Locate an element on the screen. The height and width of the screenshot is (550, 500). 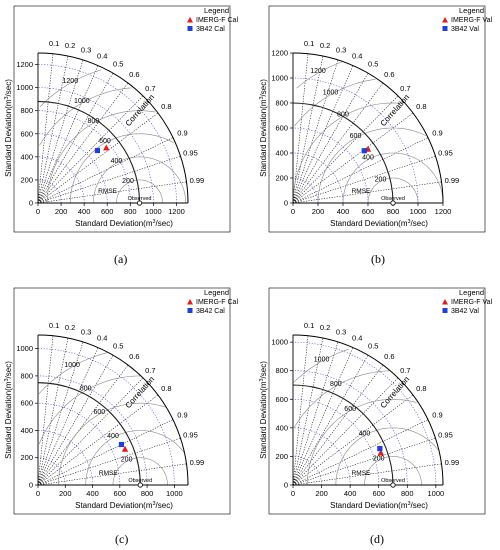
corr-line-0.2 is located at coordinates (308, 129).